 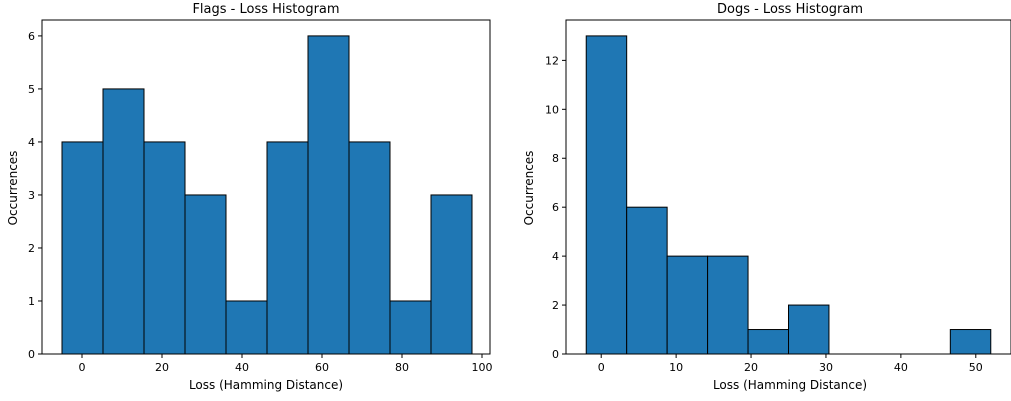 What do you see at coordinates (676, 367) in the screenshot?
I see `x-tick-label: 10` at bounding box center [676, 367].